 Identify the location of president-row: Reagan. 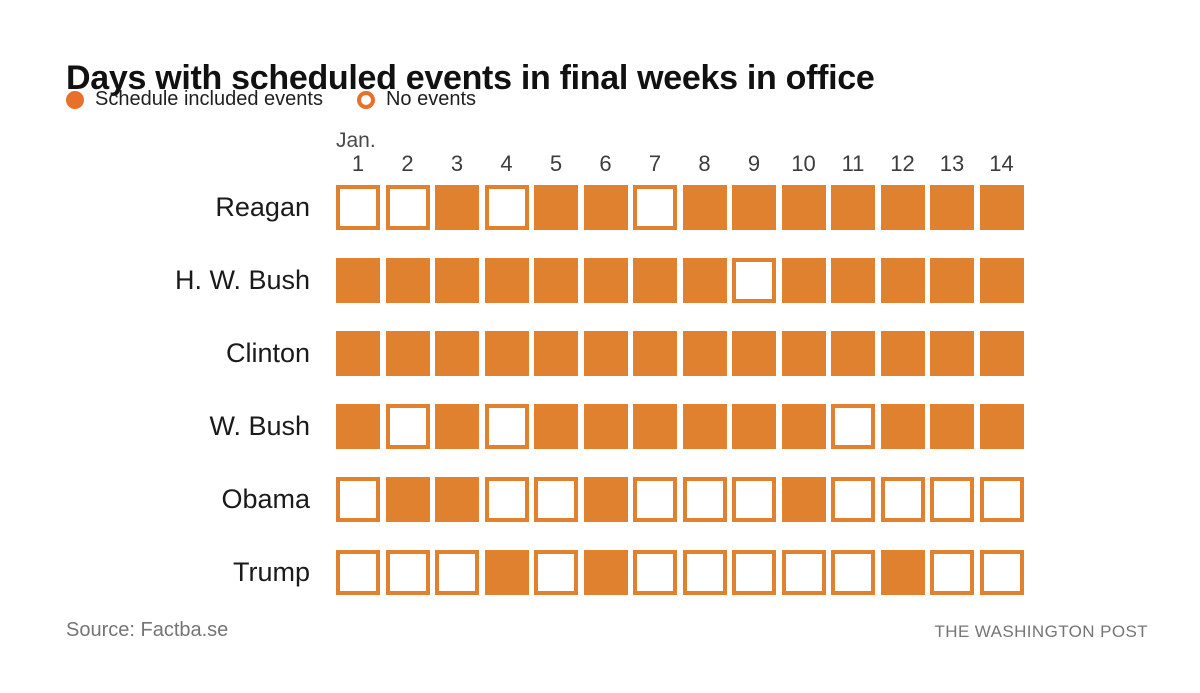
(600, 207).